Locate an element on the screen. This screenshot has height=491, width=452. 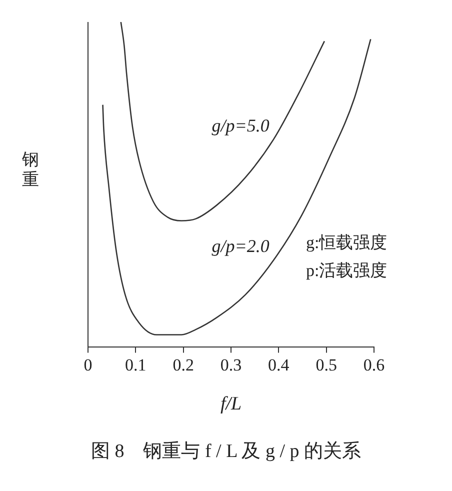
annotation: g:恒载强度 is located at coordinates (347, 242).